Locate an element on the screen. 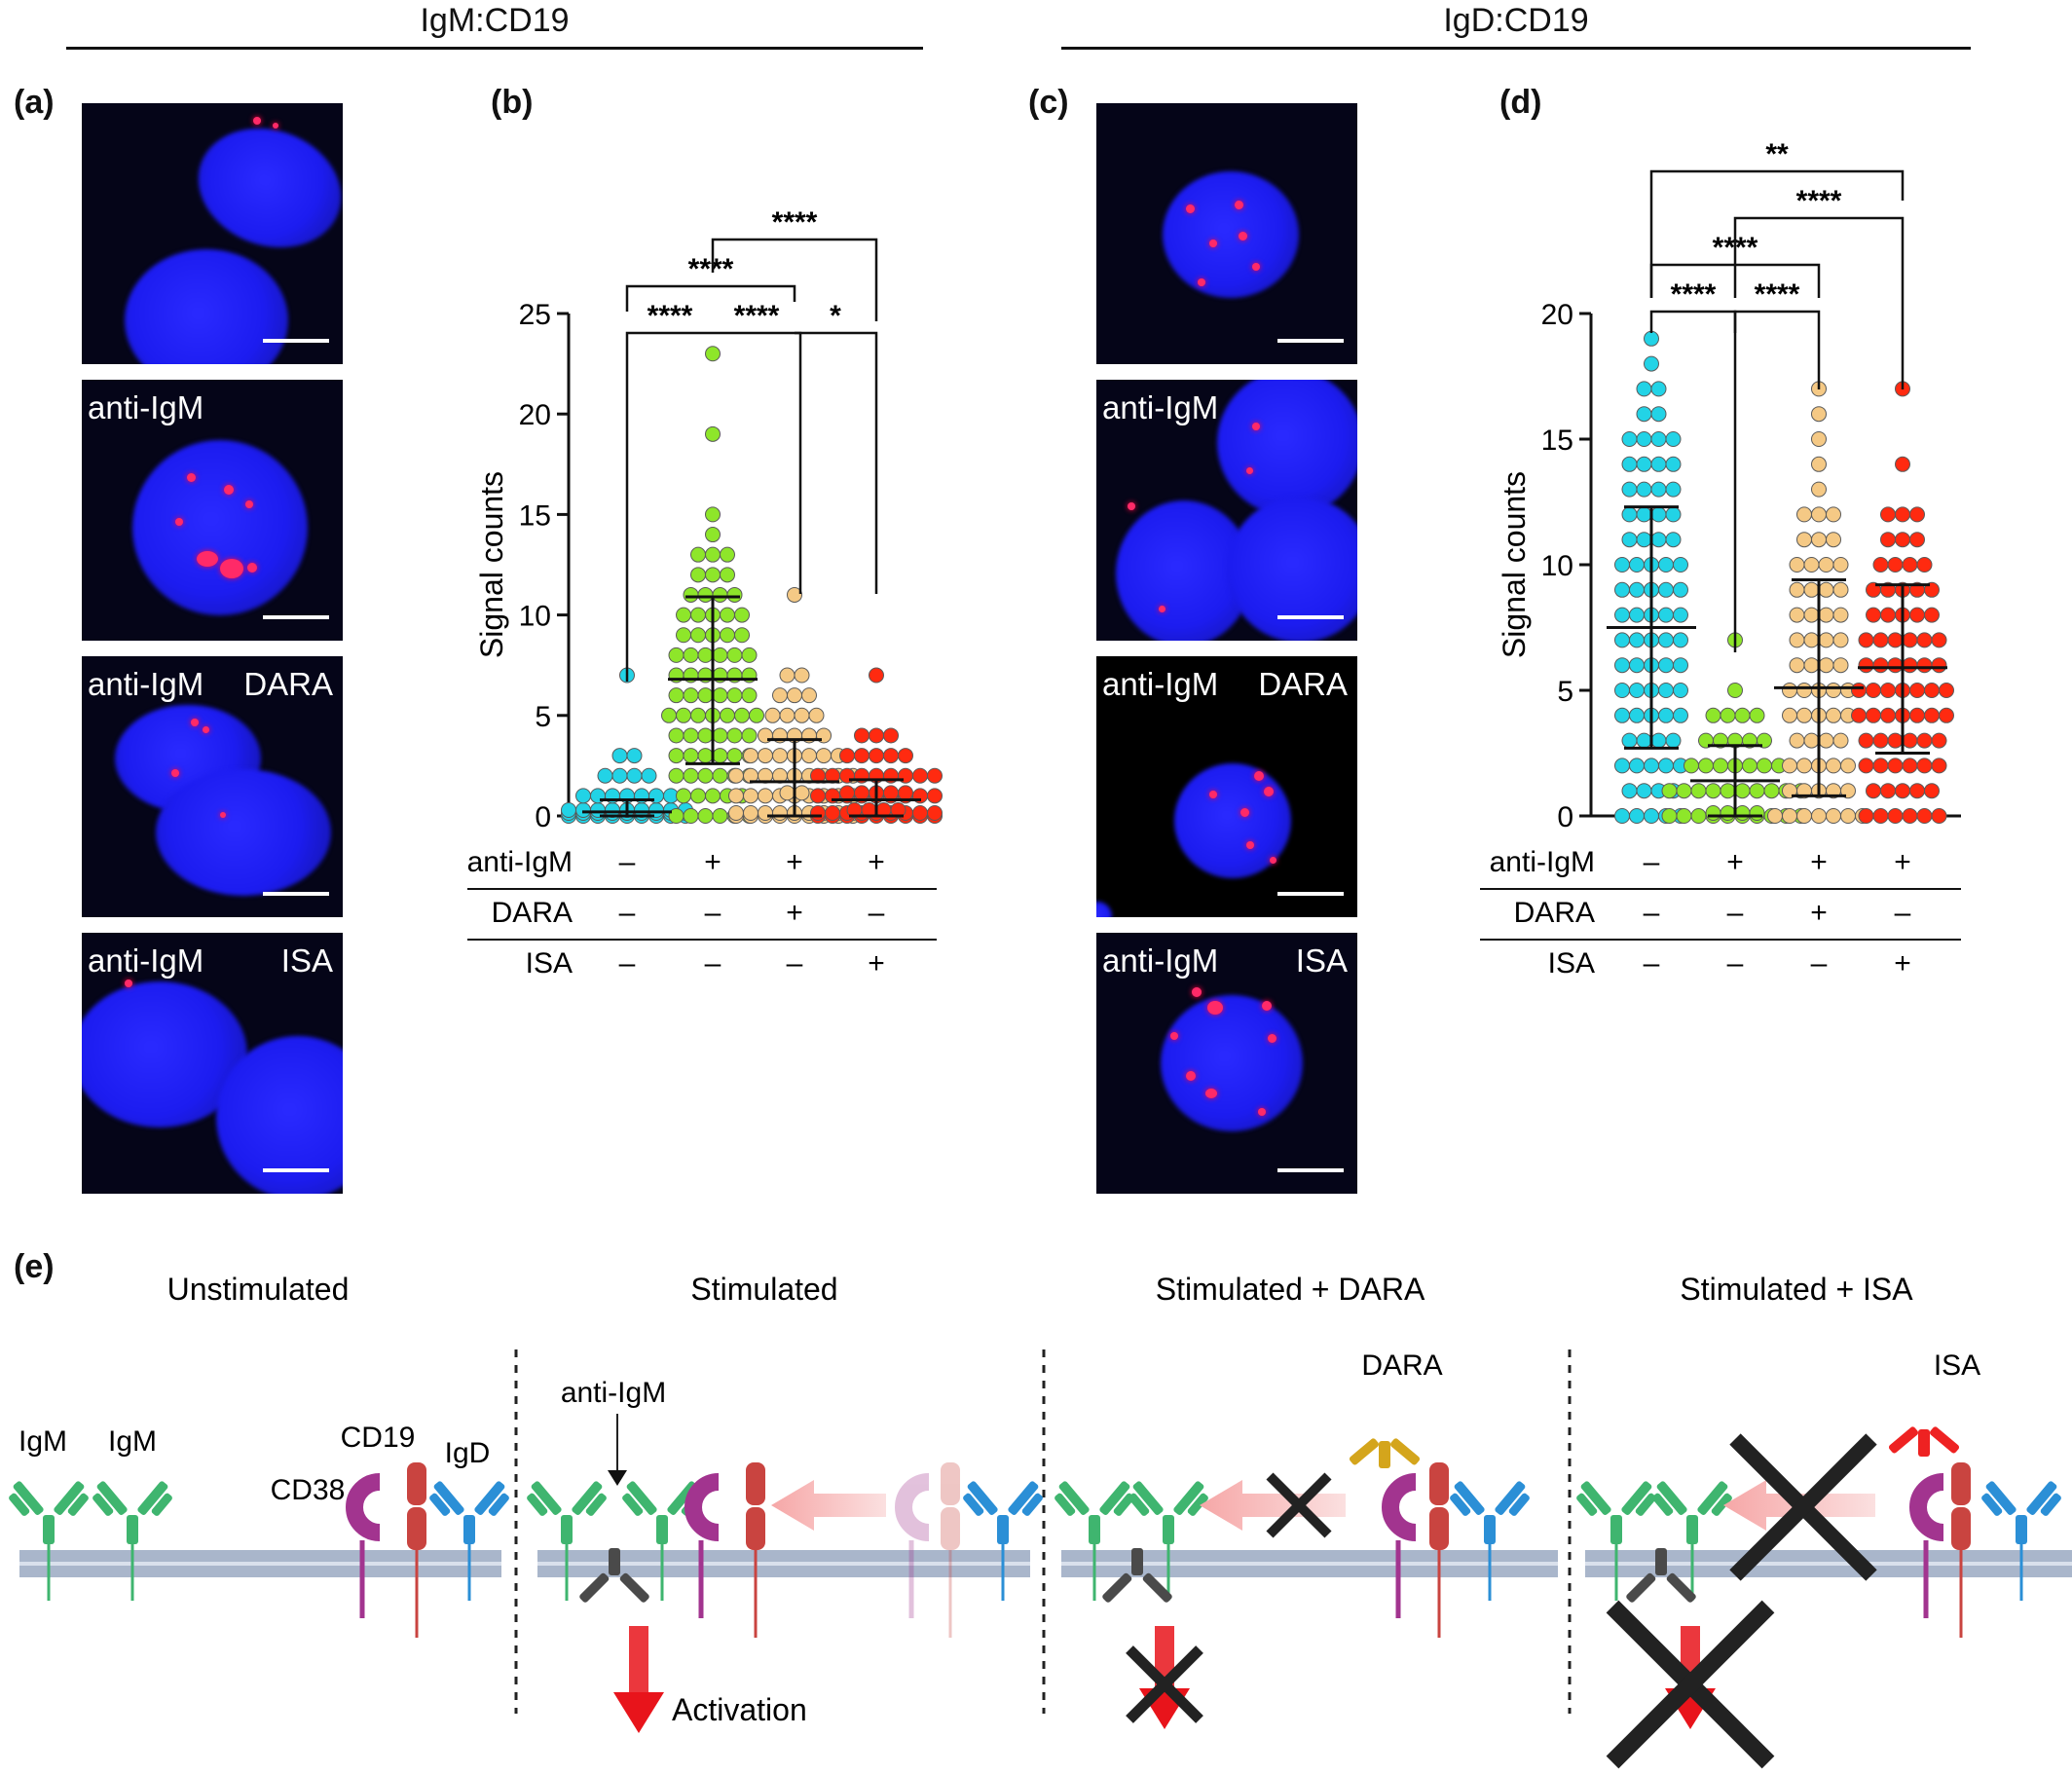  table-cell: + is located at coordinates (876, 862).